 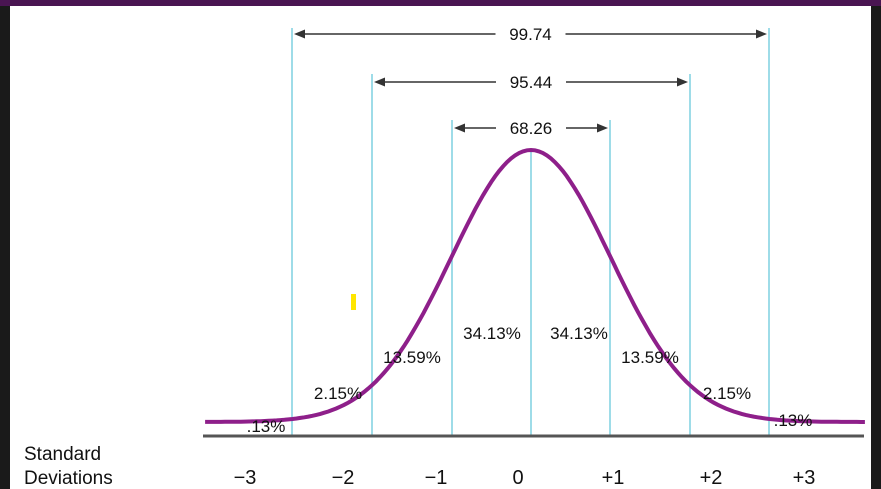 I want to click on x-tick-label: −3, so click(x=245, y=478).